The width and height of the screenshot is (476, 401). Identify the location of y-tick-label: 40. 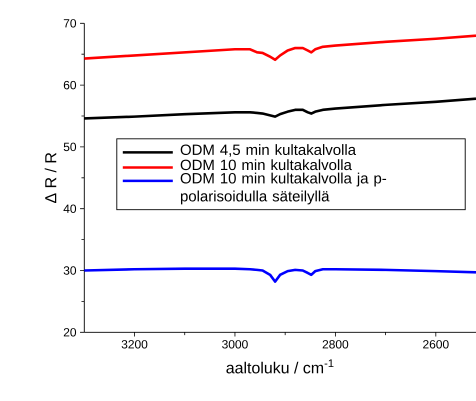
(70, 208).